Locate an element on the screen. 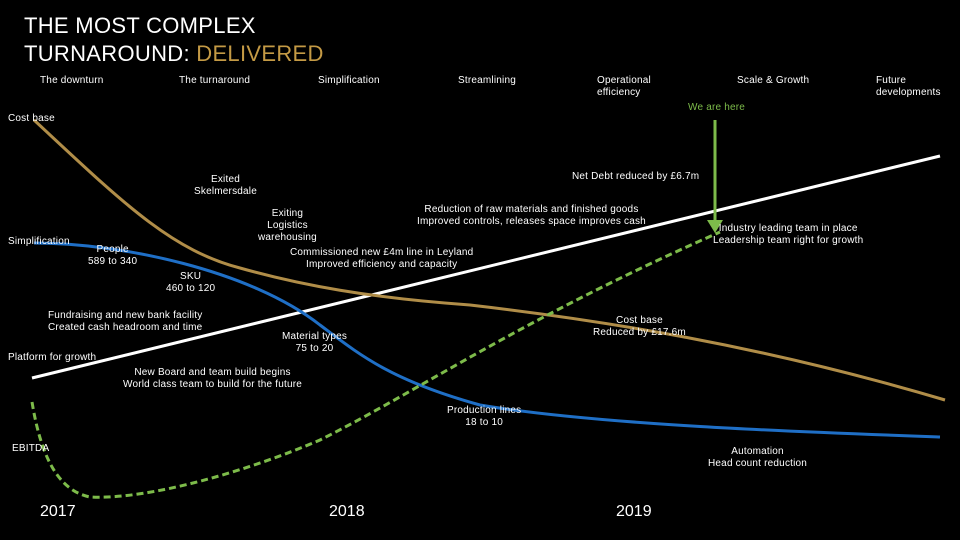  exited-skelmersdale-annotation: Exited Skelmersdale is located at coordinates (225, 185).